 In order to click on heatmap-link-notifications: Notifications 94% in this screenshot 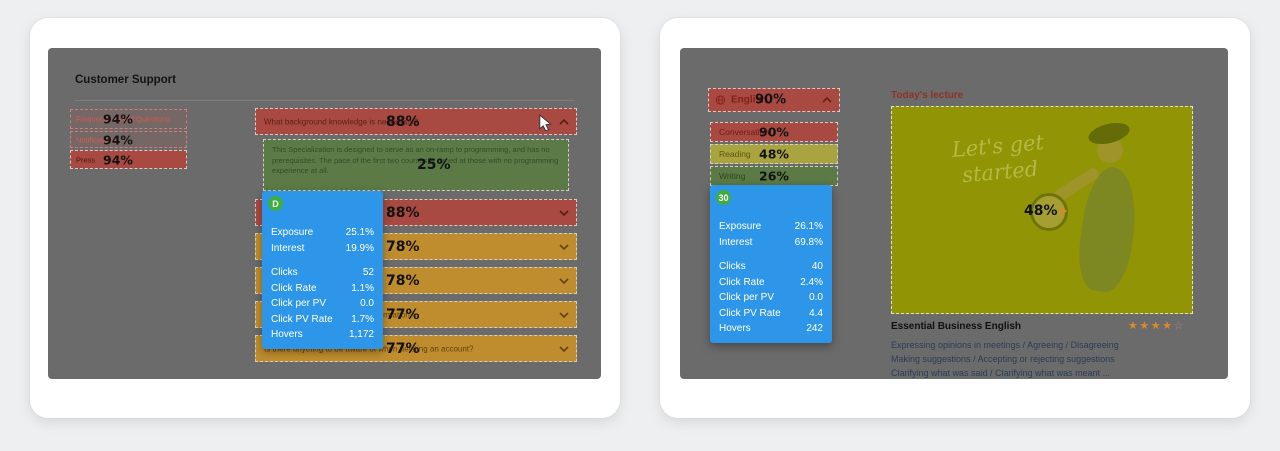, I will do `click(128, 139)`.